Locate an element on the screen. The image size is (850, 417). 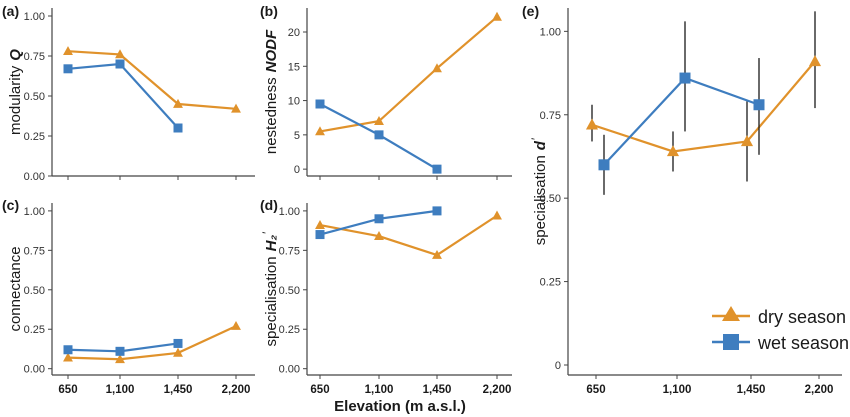
panel-b: 0 5 10 15 20 (b) nestedness NODF is located at coordinates (386, 91).